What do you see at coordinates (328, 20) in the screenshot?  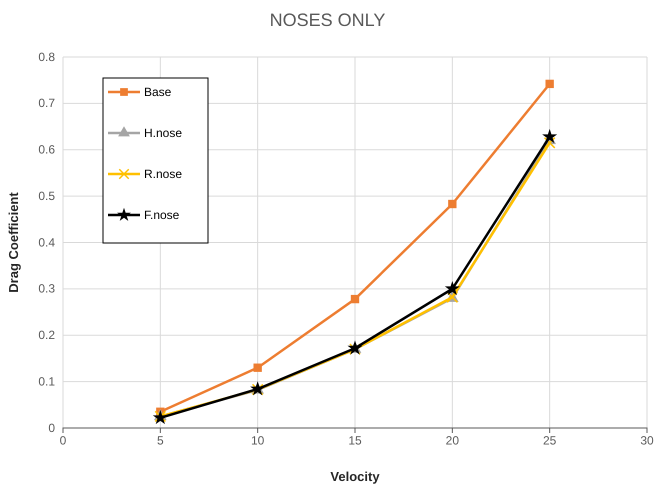 I see `chart-title: NOSES ONLY` at bounding box center [328, 20].